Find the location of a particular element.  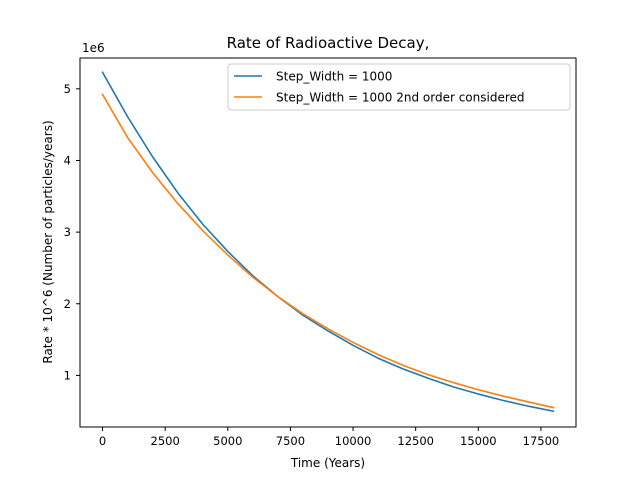

x-tick-label: 10000 is located at coordinates (353, 441).